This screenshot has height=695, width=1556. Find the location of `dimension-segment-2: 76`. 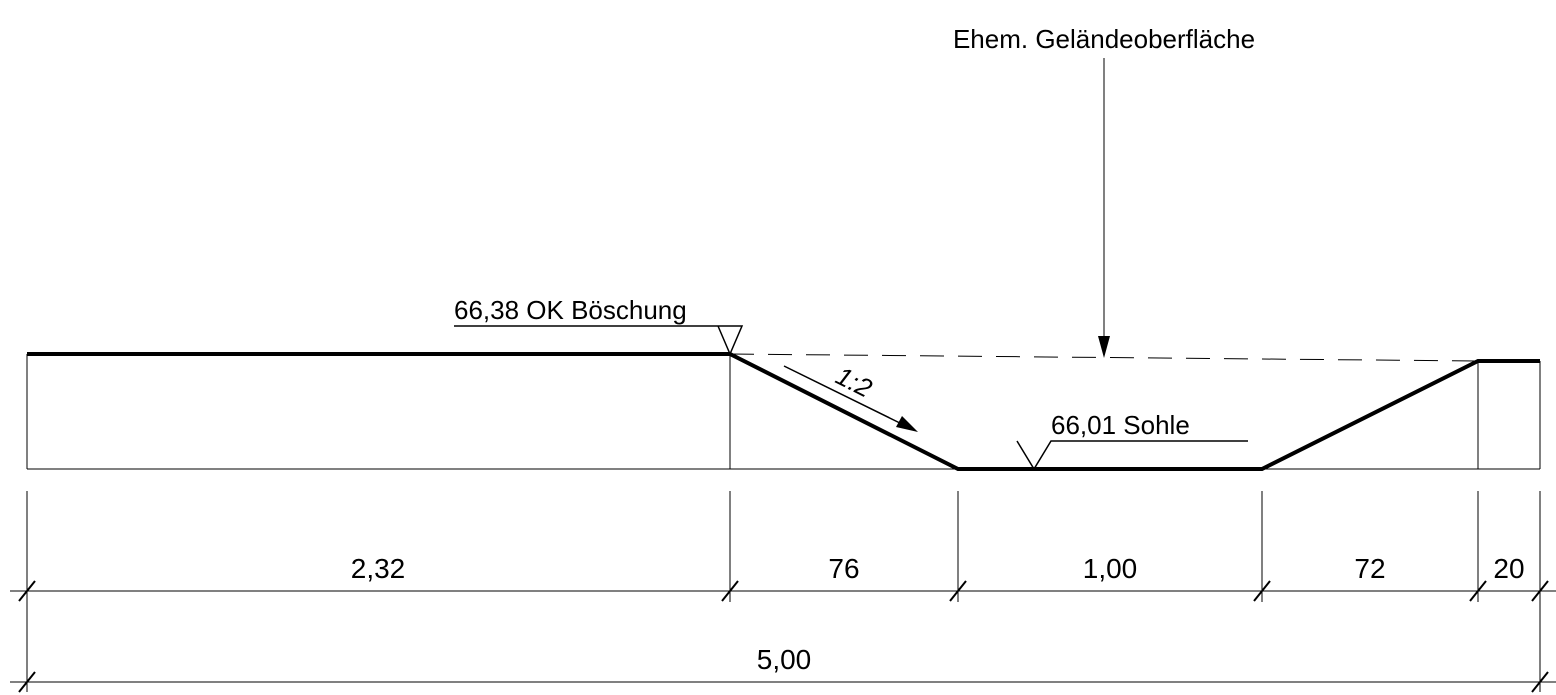

dimension-segment-2: 76 is located at coordinates (843, 568).